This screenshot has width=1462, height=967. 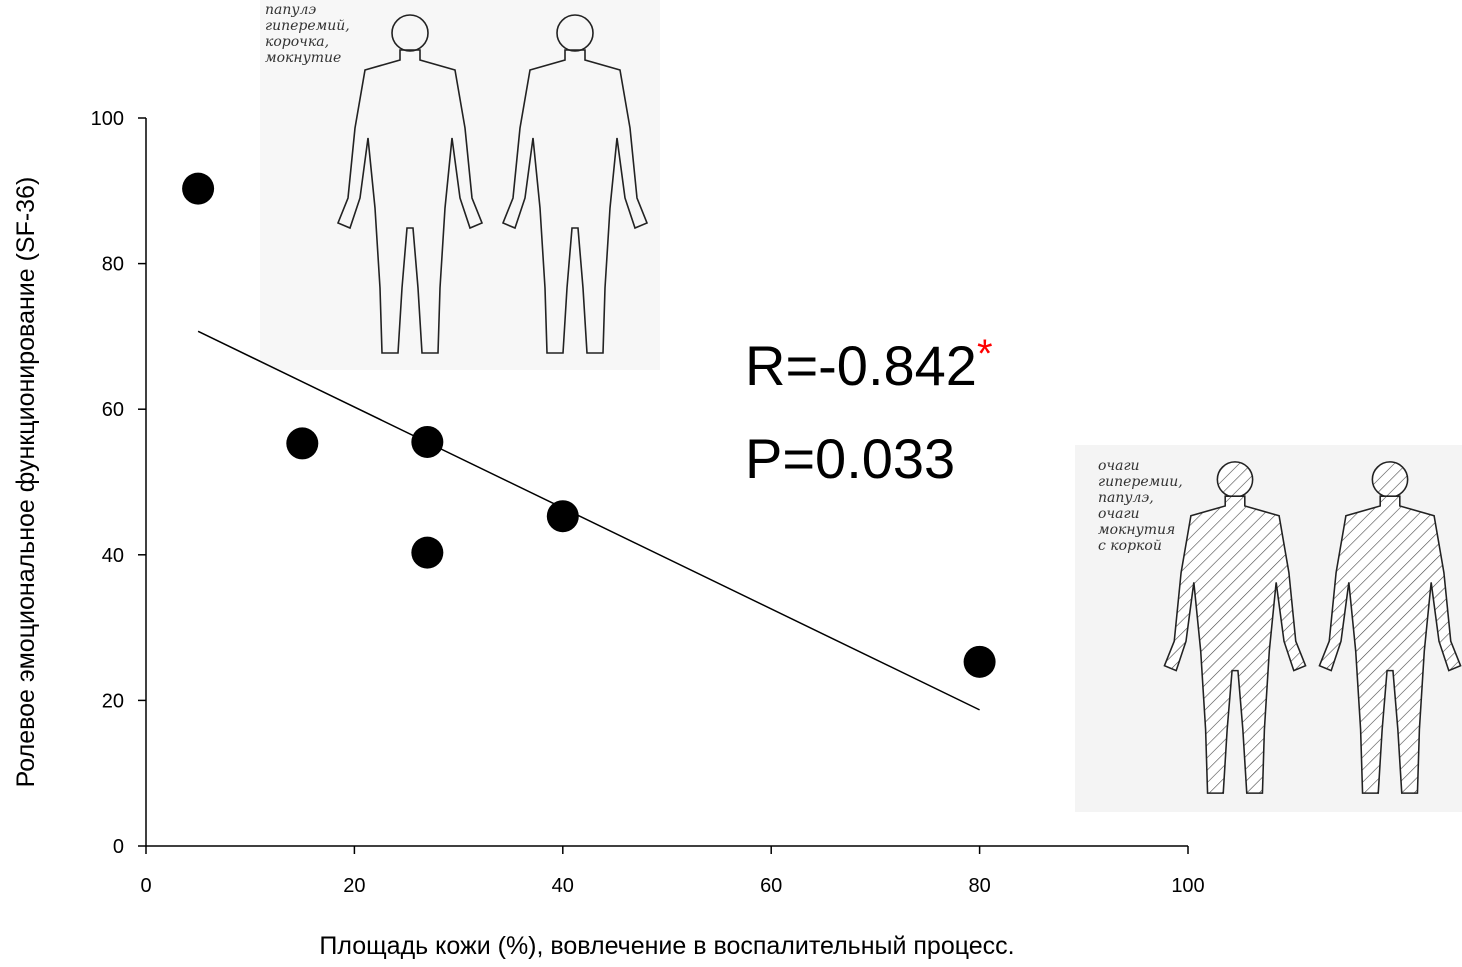 What do you see at coordinates (297, 42) in the screenshot?
I see `note-line: корочка,` at bounding box center [297, 42].